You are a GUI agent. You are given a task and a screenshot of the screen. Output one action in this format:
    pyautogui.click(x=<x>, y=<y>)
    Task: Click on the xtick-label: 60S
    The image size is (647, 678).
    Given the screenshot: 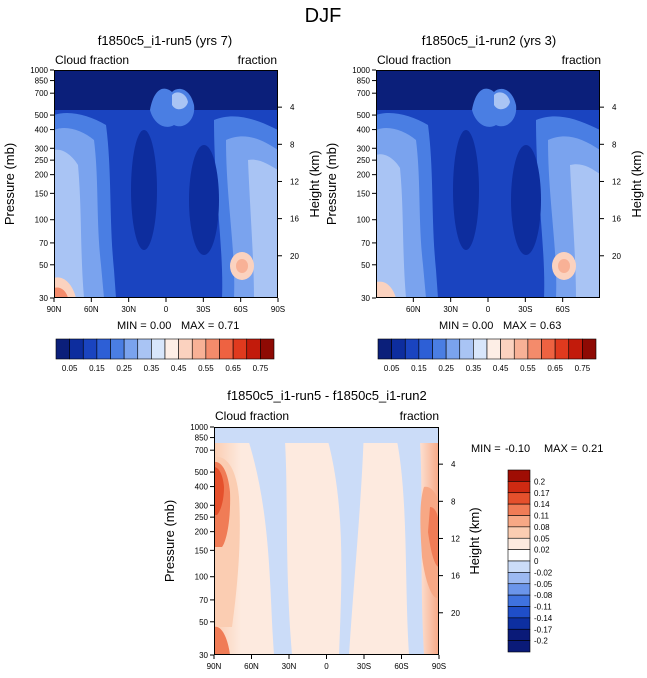 What is the action you would take?
    pyautogui.click(x=563, y=309)
    